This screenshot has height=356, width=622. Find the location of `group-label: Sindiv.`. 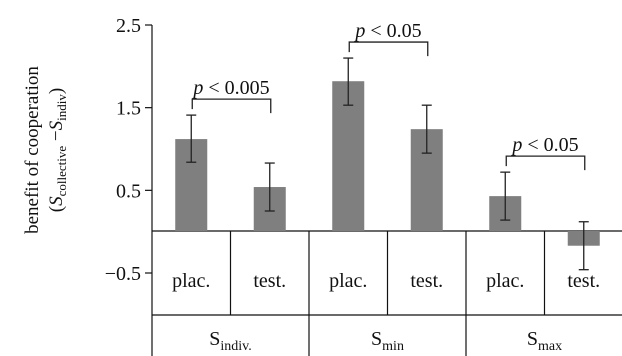

group-label: Sindiv. is located at coordinates (230, 341).